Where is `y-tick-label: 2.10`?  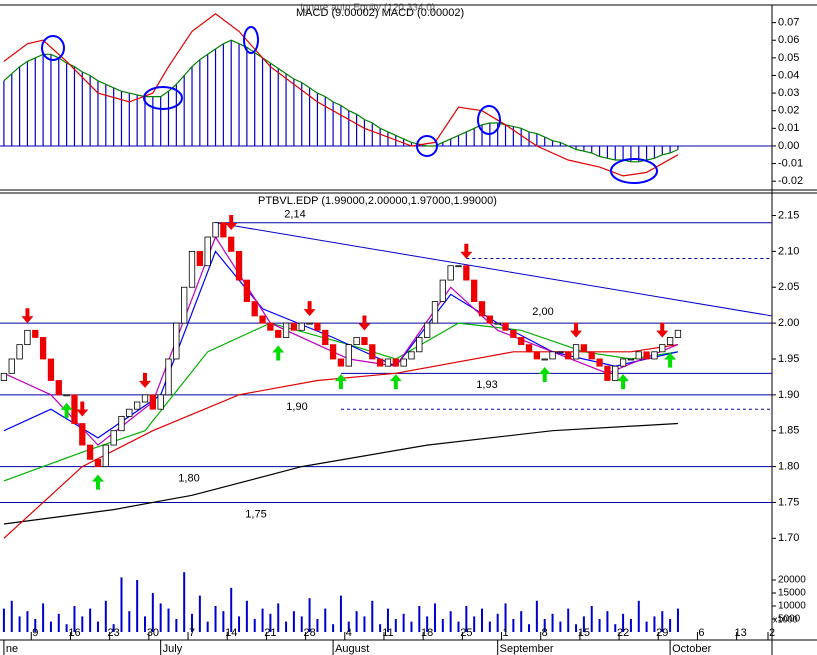 y-tick-label: 2.10 is located at coordinates (788, 251).